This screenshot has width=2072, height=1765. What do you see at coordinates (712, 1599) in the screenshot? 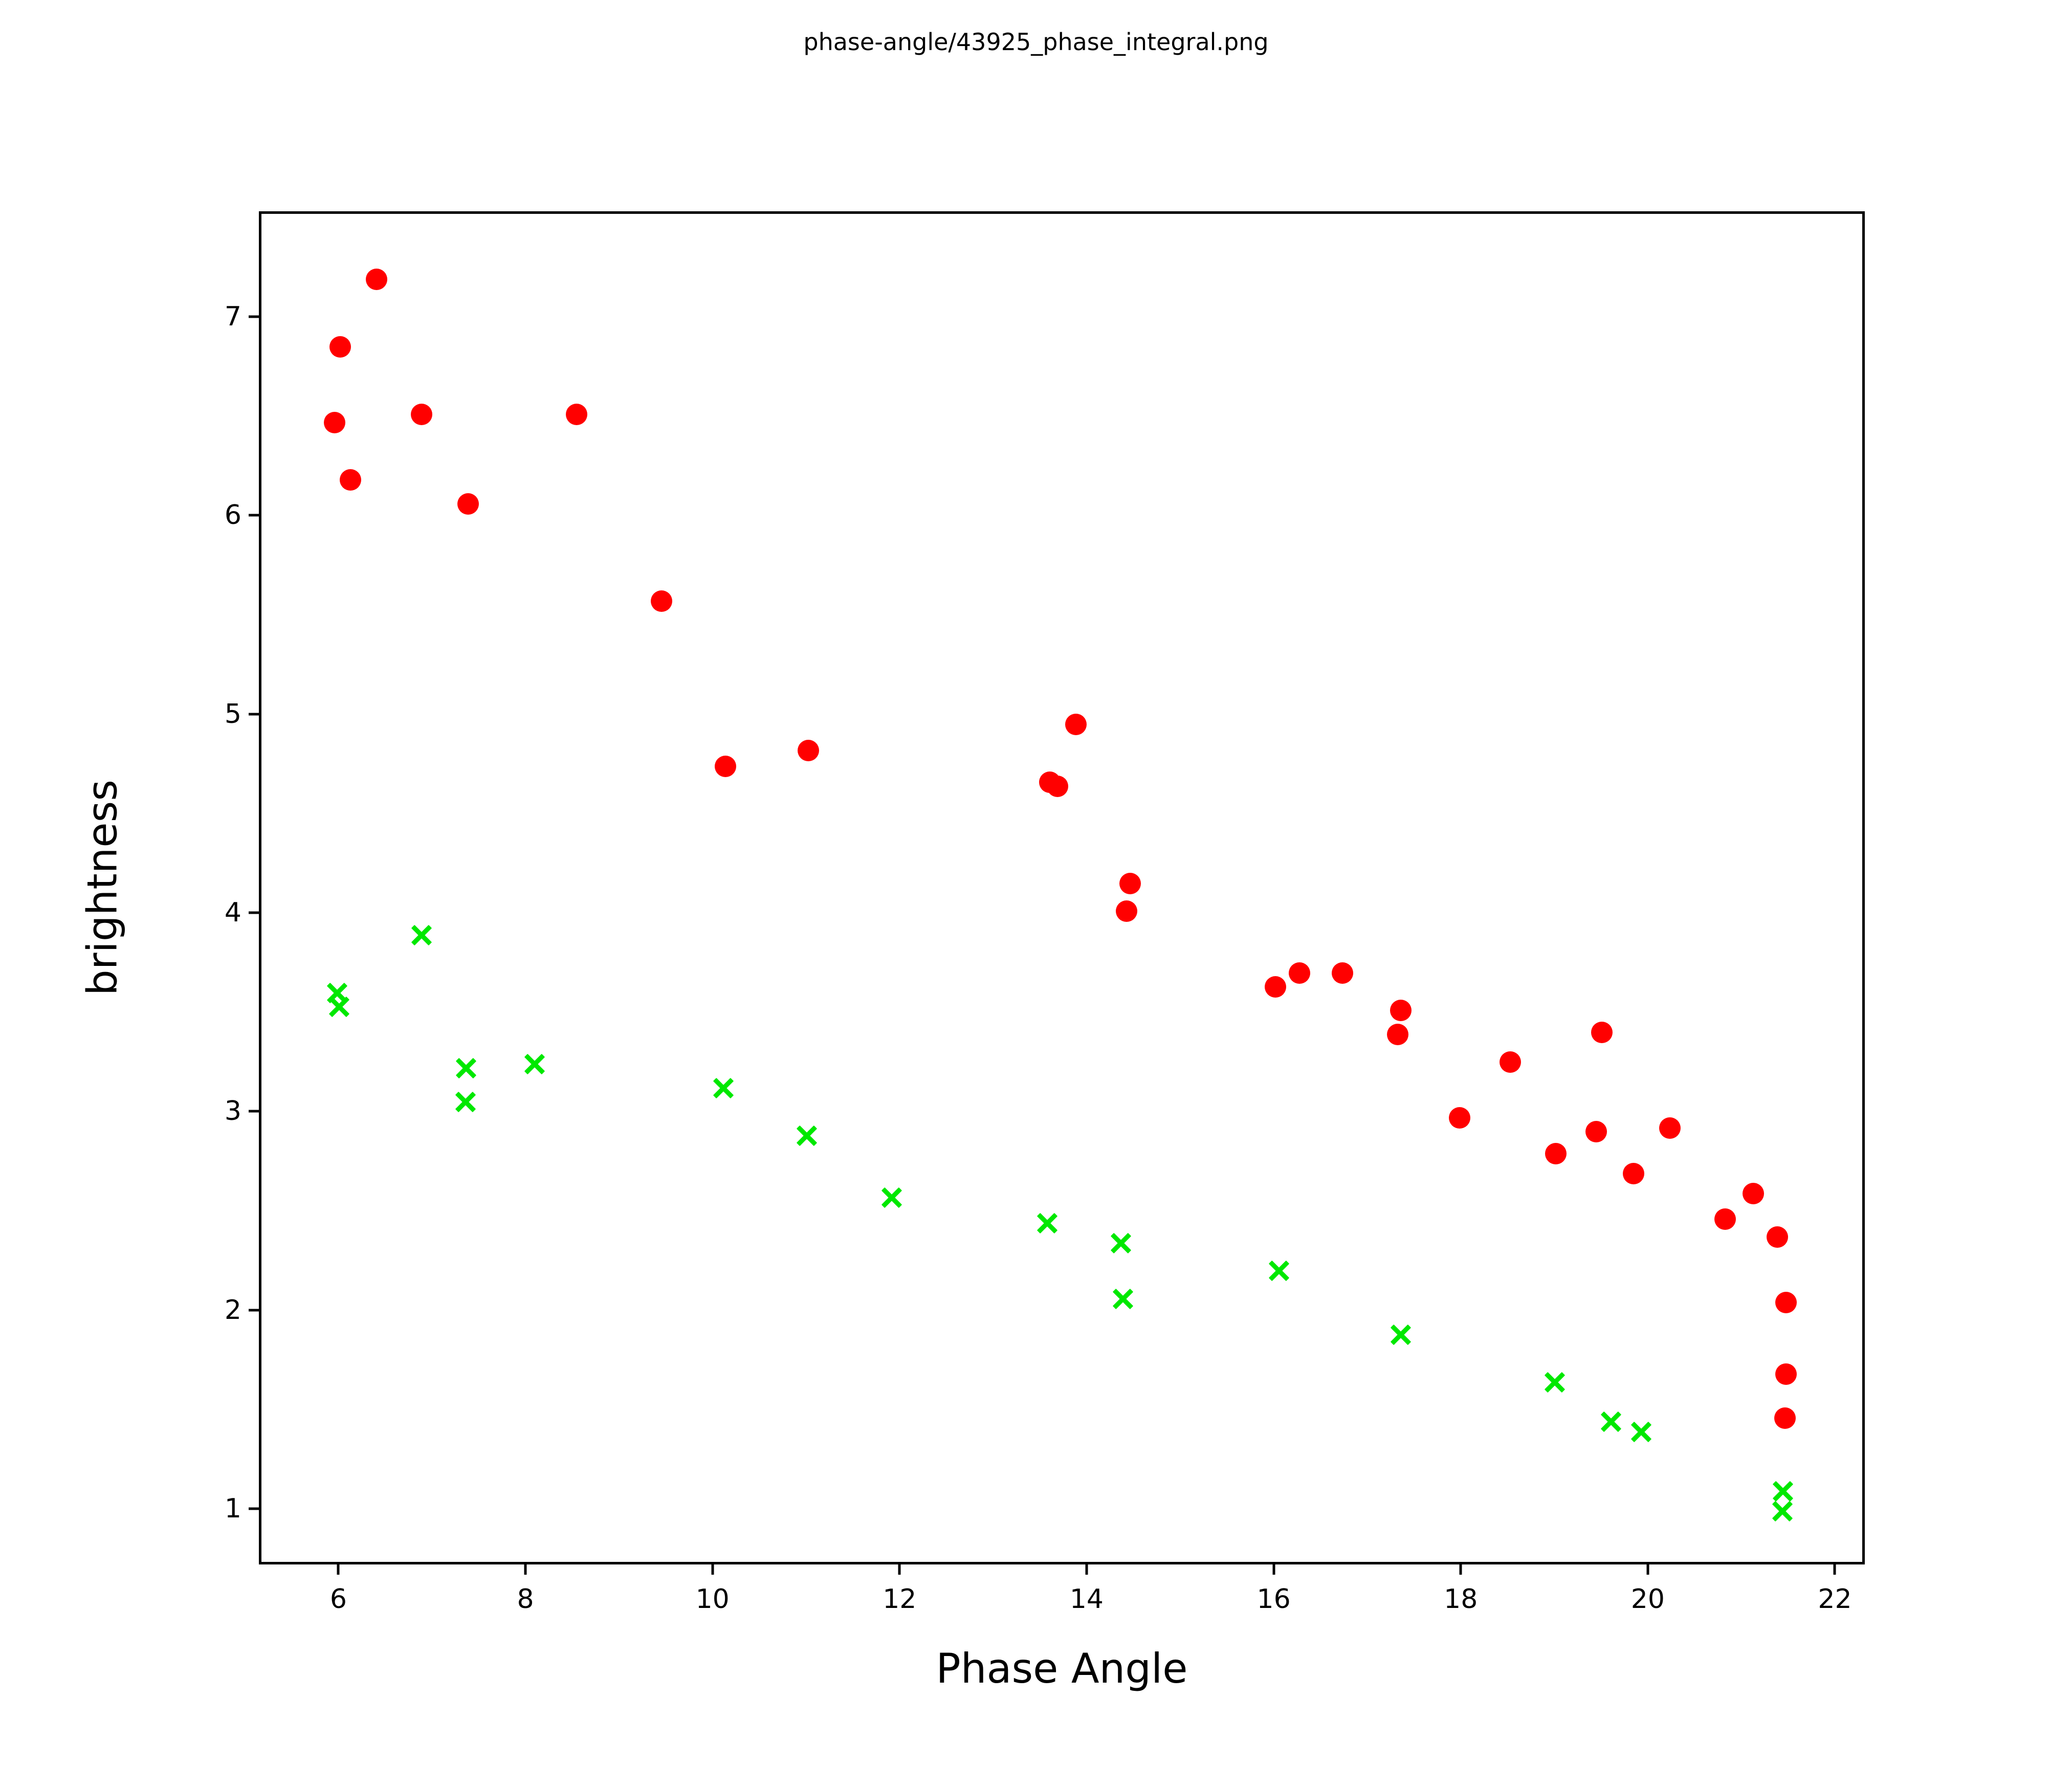
I see `x-tick-label: 10` at bounding box center [712, 1599].